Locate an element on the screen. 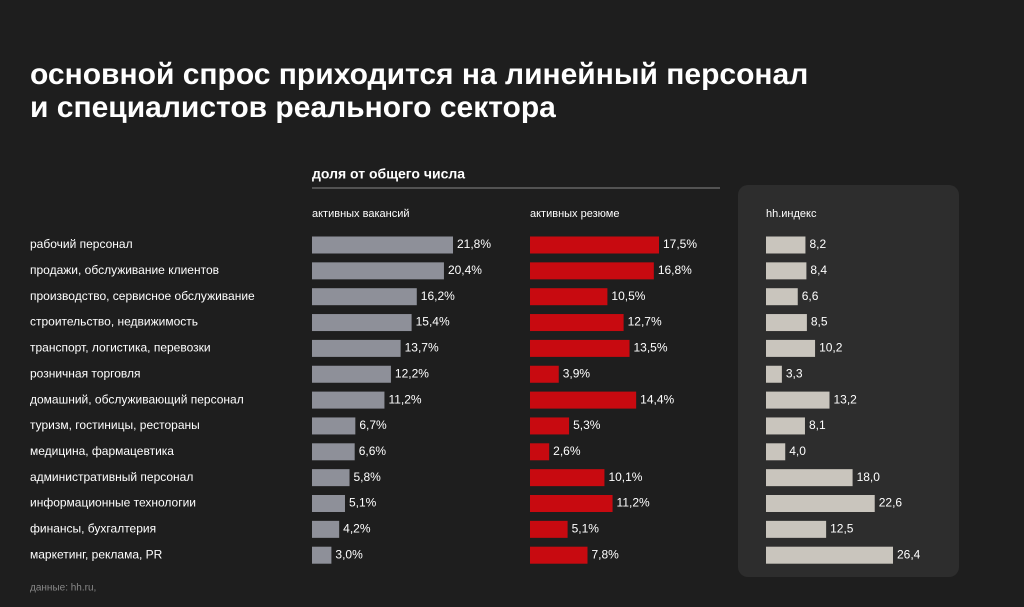 The height and width of the screenshot is (607, 1024). value-label: 3,3 is located at coordinates (794, 373).